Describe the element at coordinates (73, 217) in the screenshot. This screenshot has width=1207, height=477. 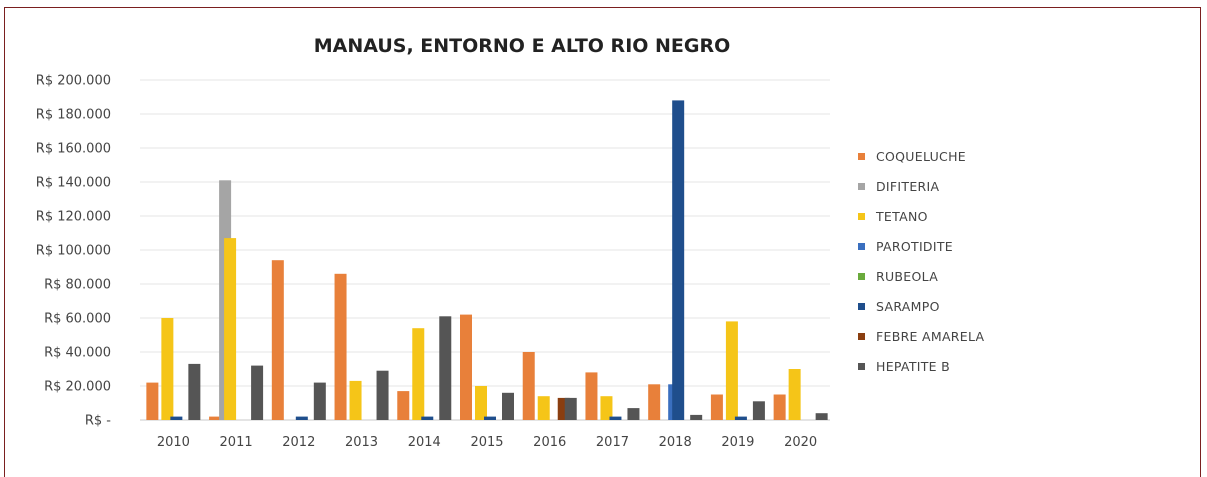
I see `y-tick-label: R$ 120.000` at that location.